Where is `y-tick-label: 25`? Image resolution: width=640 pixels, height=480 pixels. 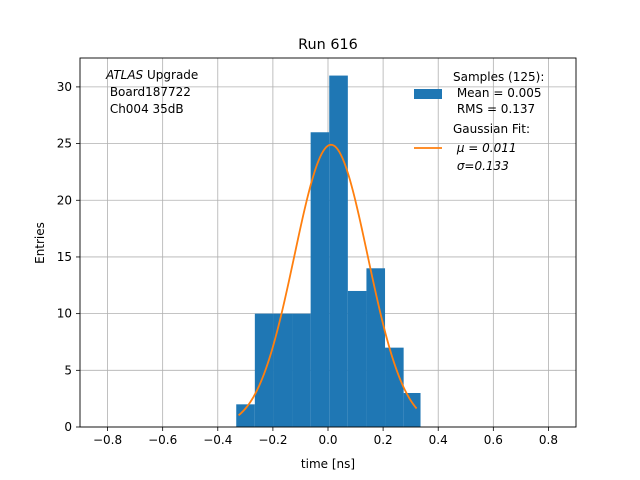 y-tick-label: 25 is located at coordinates (64, 144).